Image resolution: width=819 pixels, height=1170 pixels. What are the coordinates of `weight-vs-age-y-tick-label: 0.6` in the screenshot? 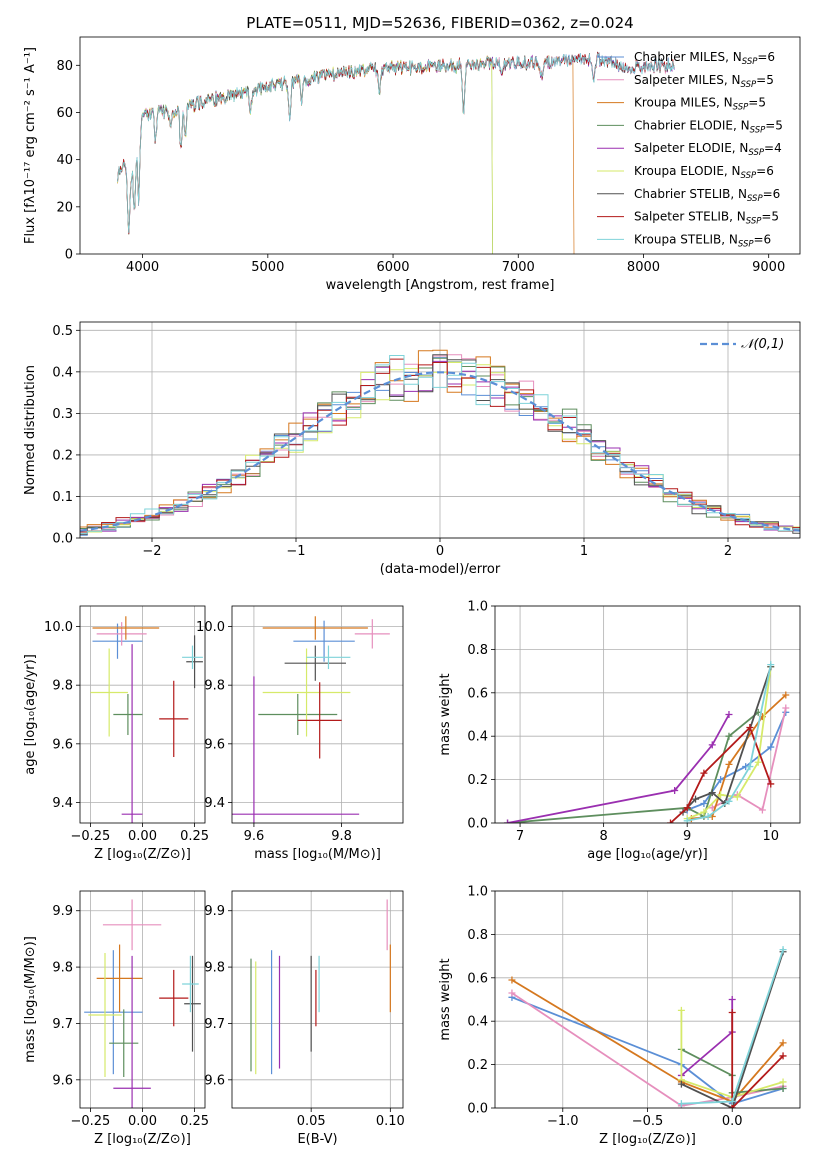 It's located at (477, 693).